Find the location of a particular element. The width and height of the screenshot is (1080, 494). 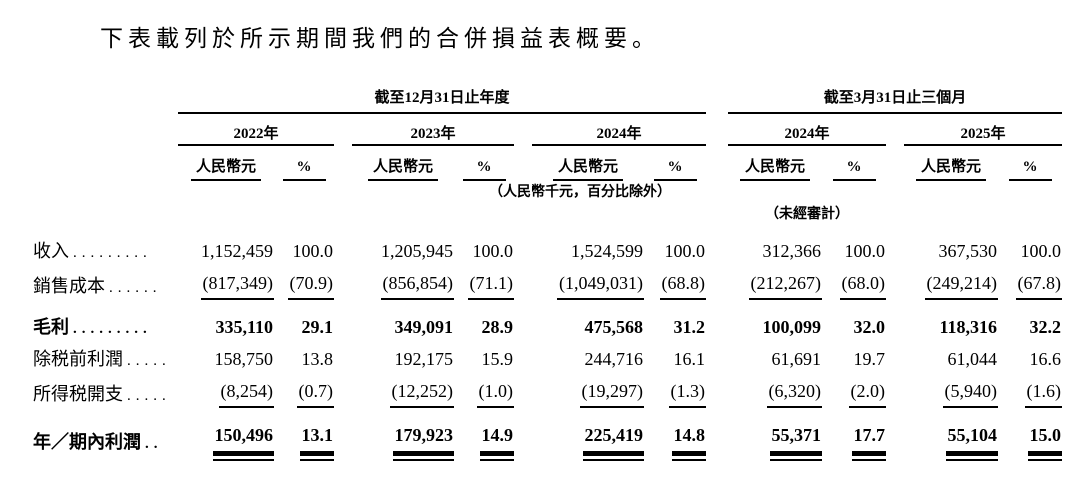

percent-cell: (68.0) is located at coordinates (854, 285).